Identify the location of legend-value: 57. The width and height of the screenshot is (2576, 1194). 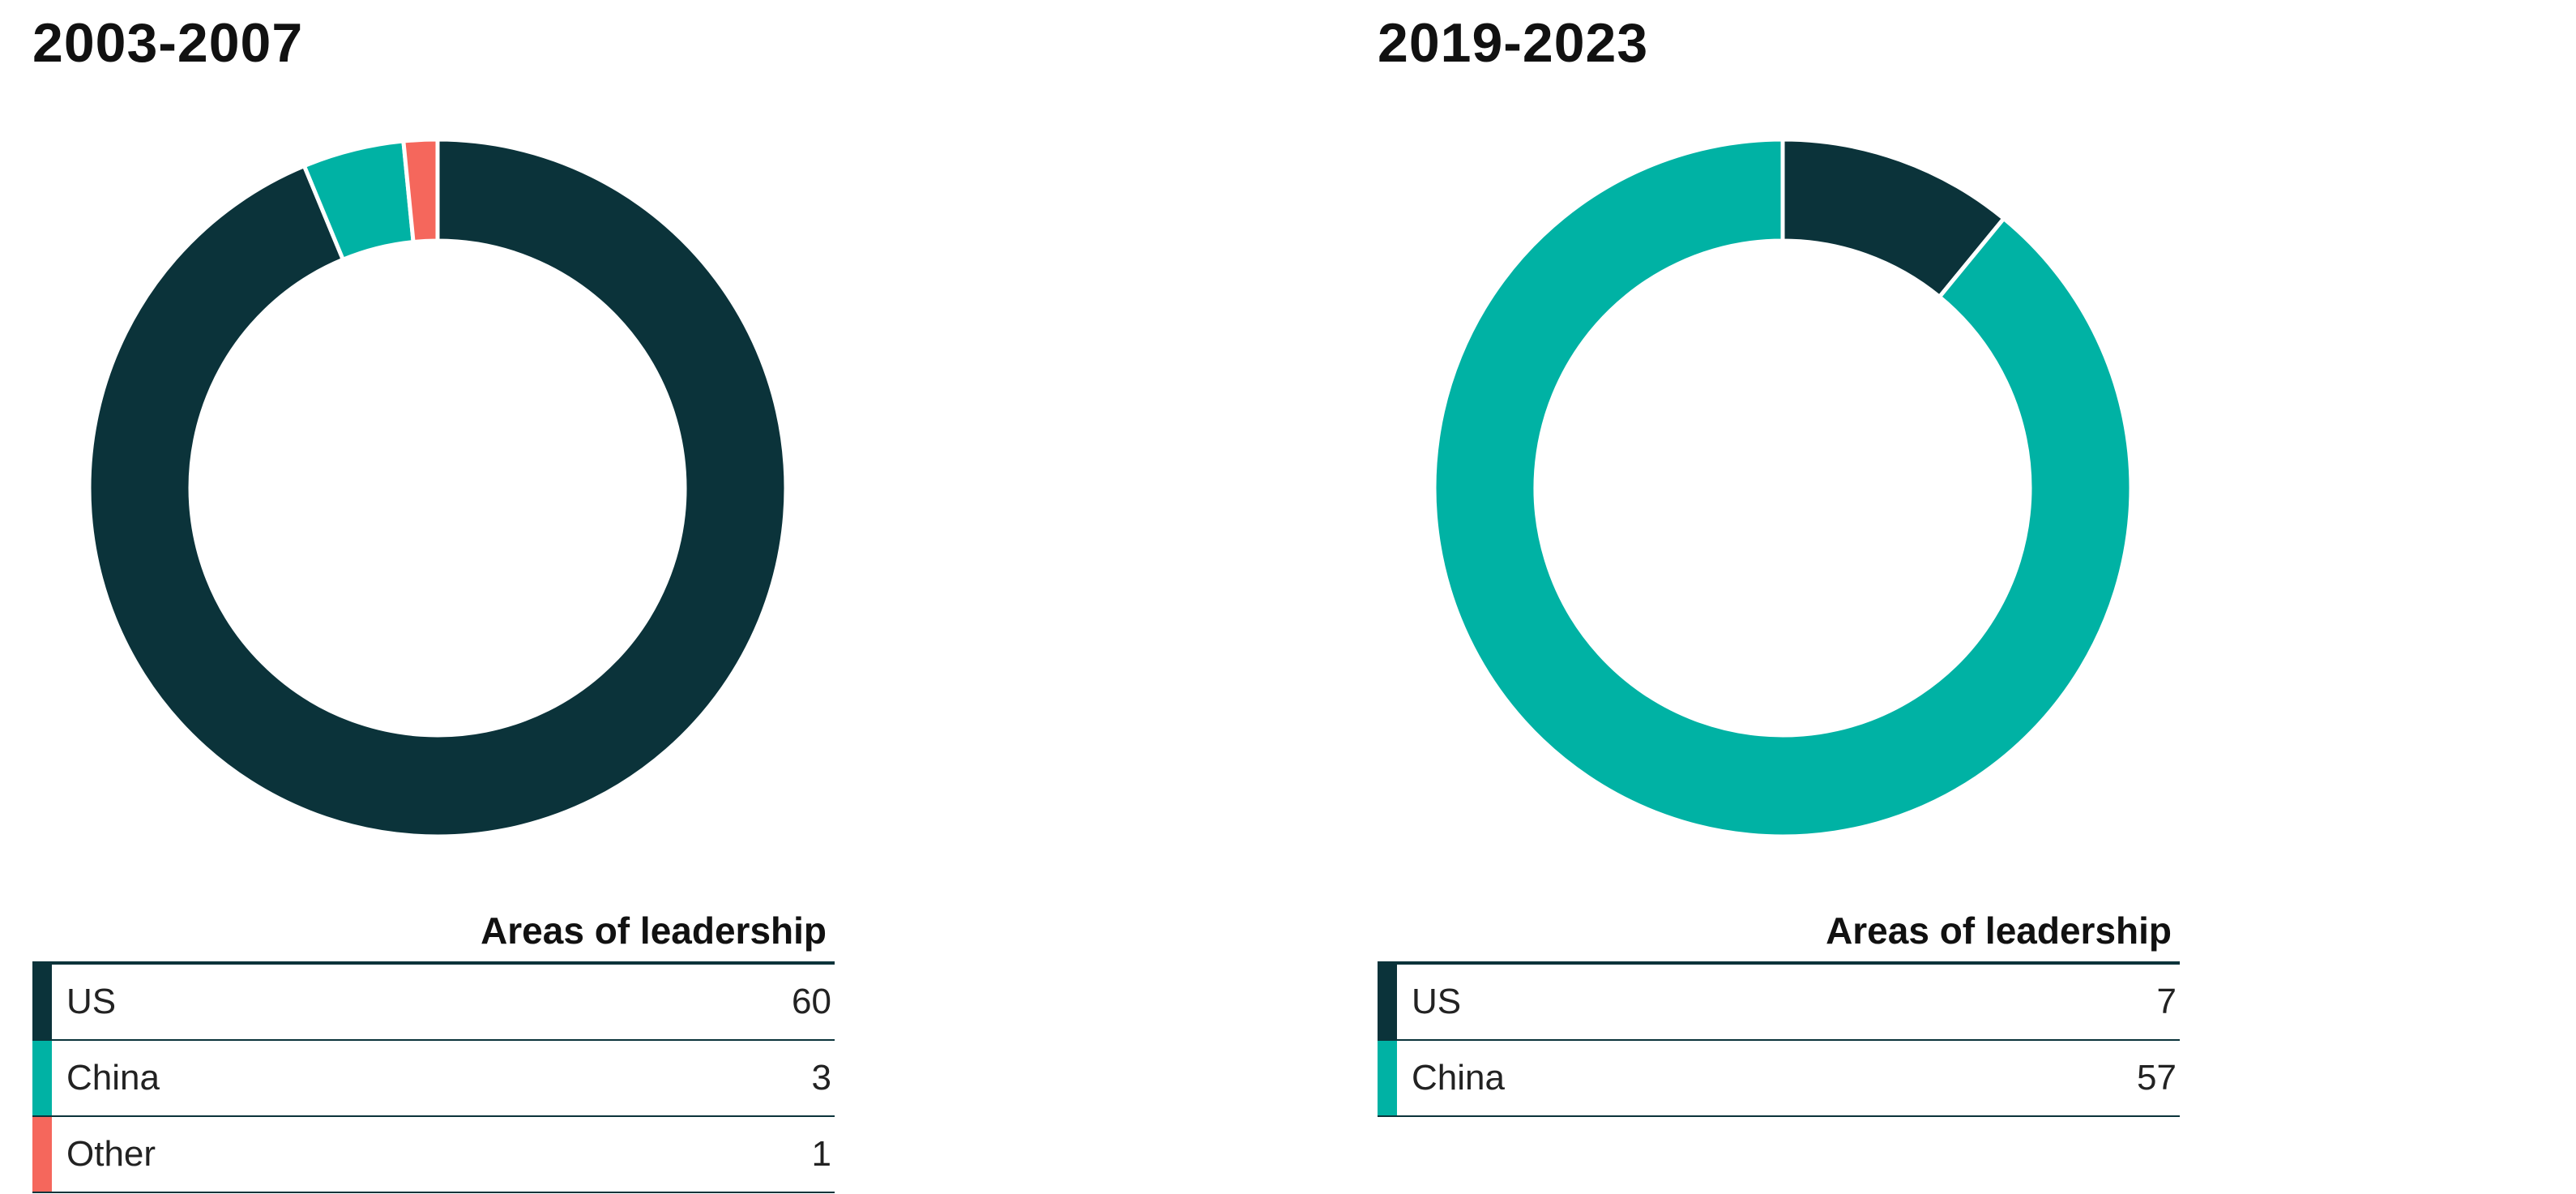
(2157, 1078).